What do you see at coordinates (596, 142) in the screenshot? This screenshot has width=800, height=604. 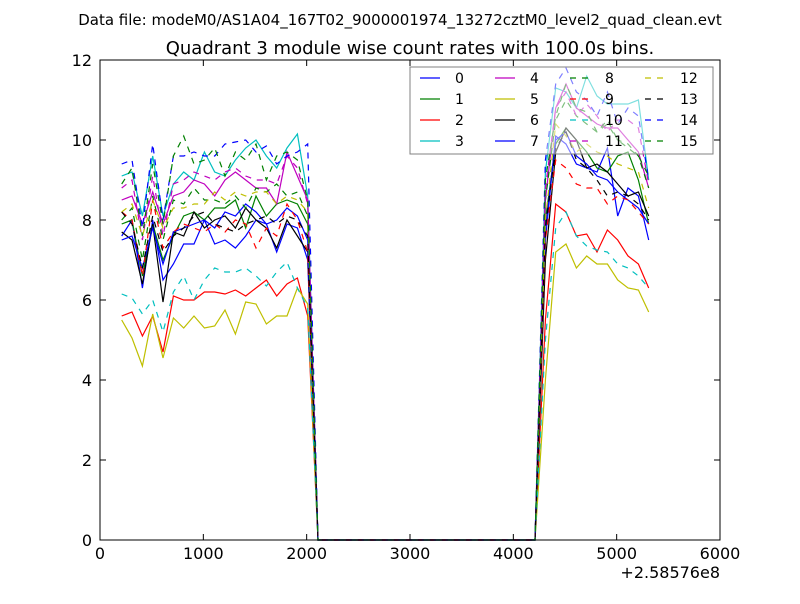 I see `legend-entry-11: 11` at bounding box center [596, 142].